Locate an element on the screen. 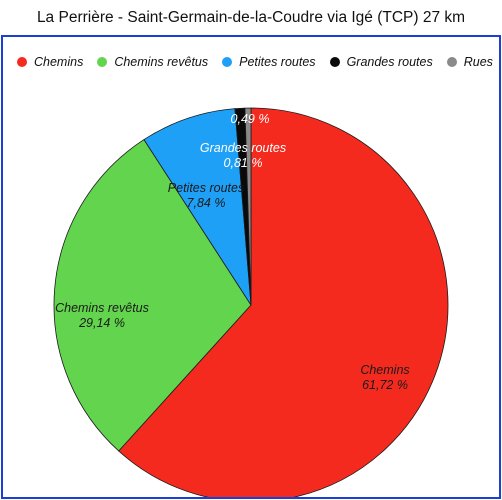  slice-petites-routes is located at coordinates (197, 207).